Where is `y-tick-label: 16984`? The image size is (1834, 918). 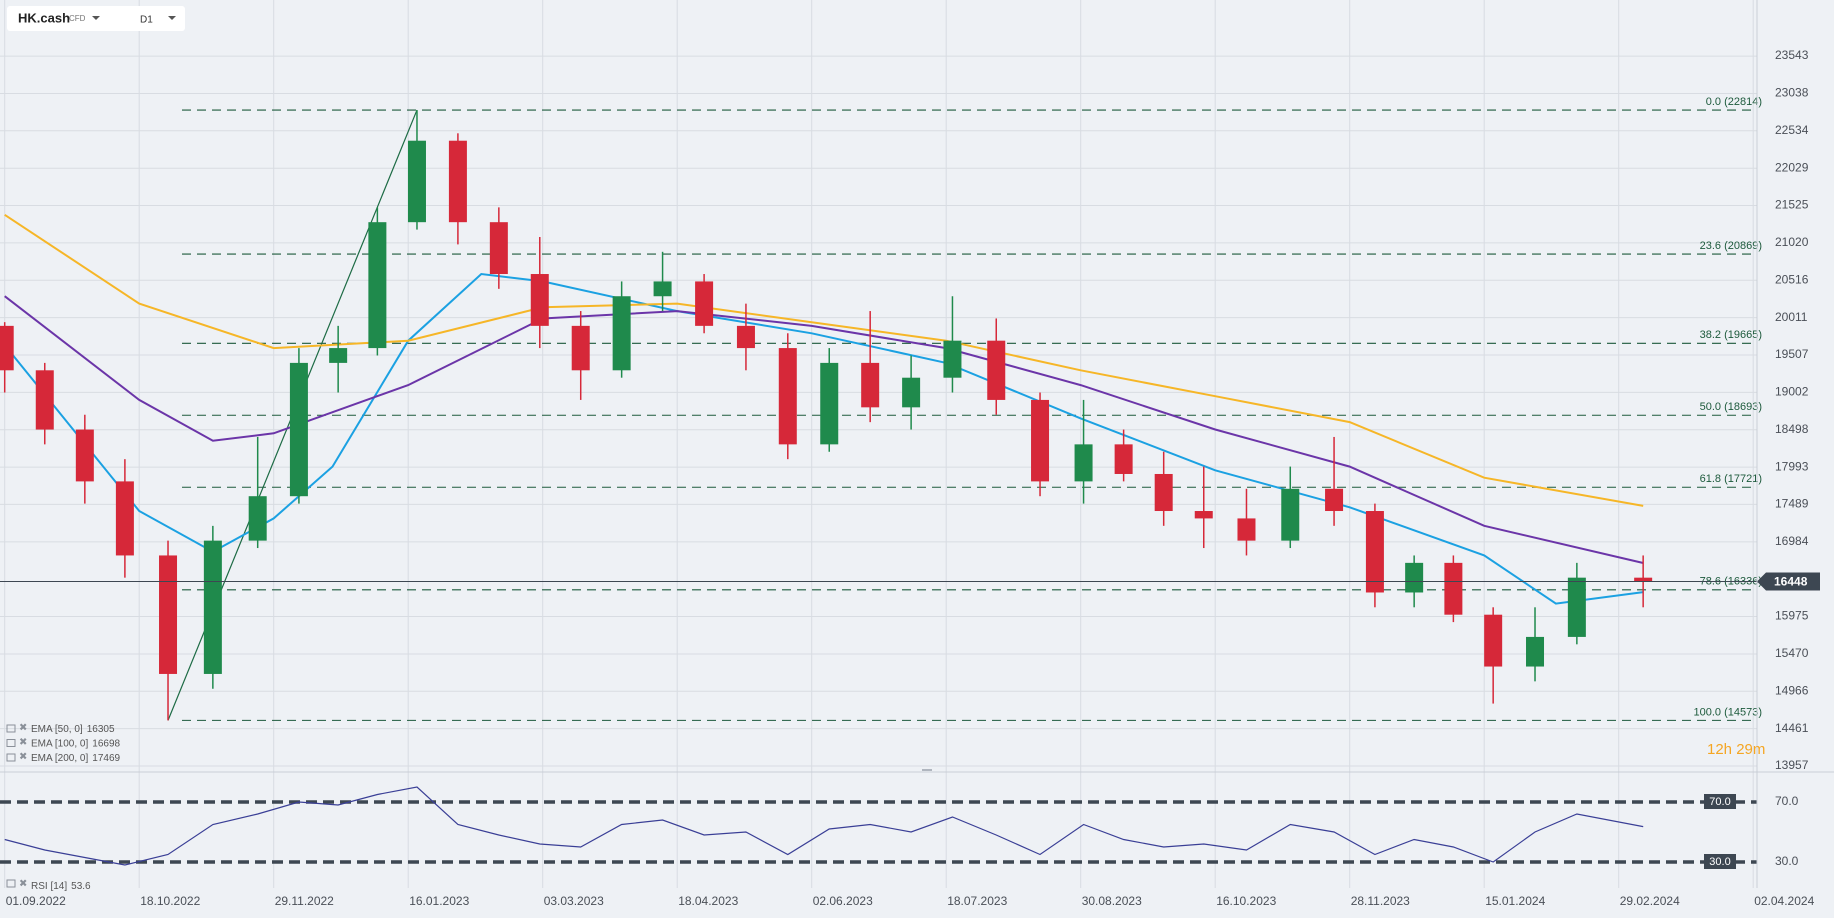 y-tick-label: 16984 is located at coordinates (1792, 541).